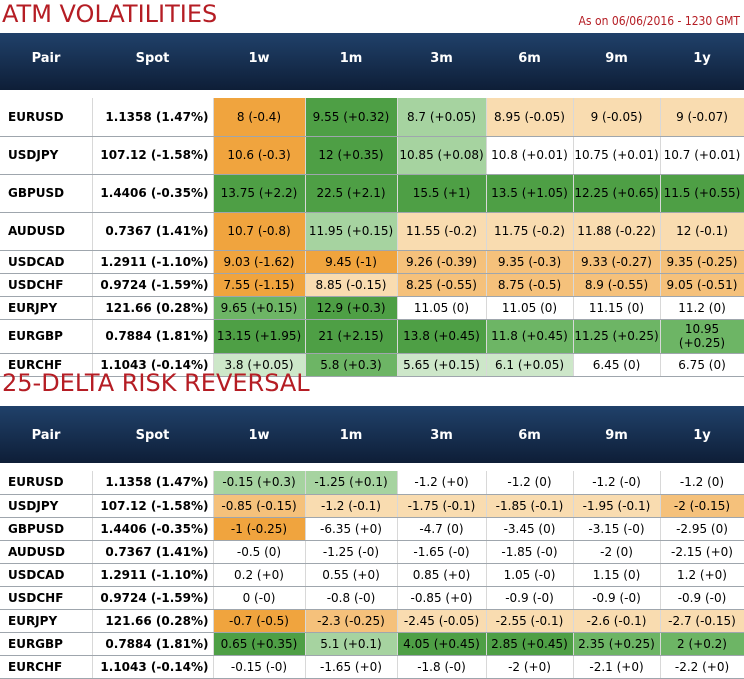 This screenshot has width=744, height=679. I want to click on vol-cell: 6.75 (0), so click(702, 365).